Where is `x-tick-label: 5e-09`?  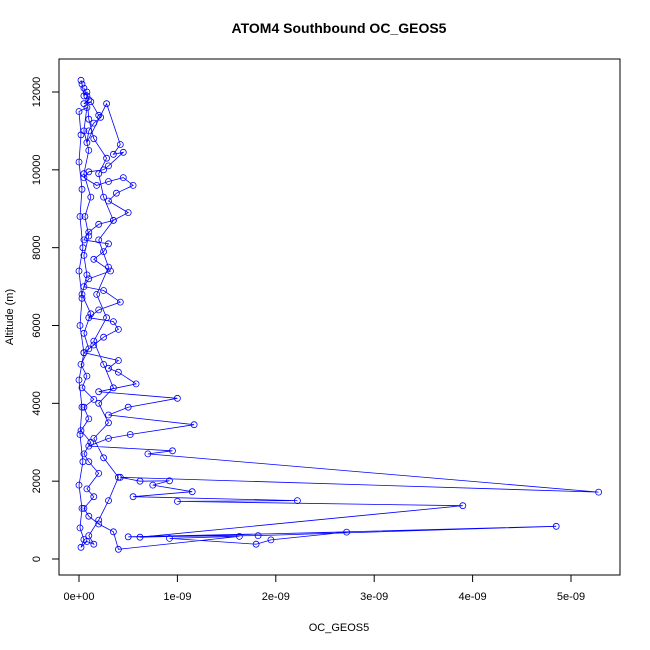 x-tick-label: 5e-09 is located at coordinates (571, 597).